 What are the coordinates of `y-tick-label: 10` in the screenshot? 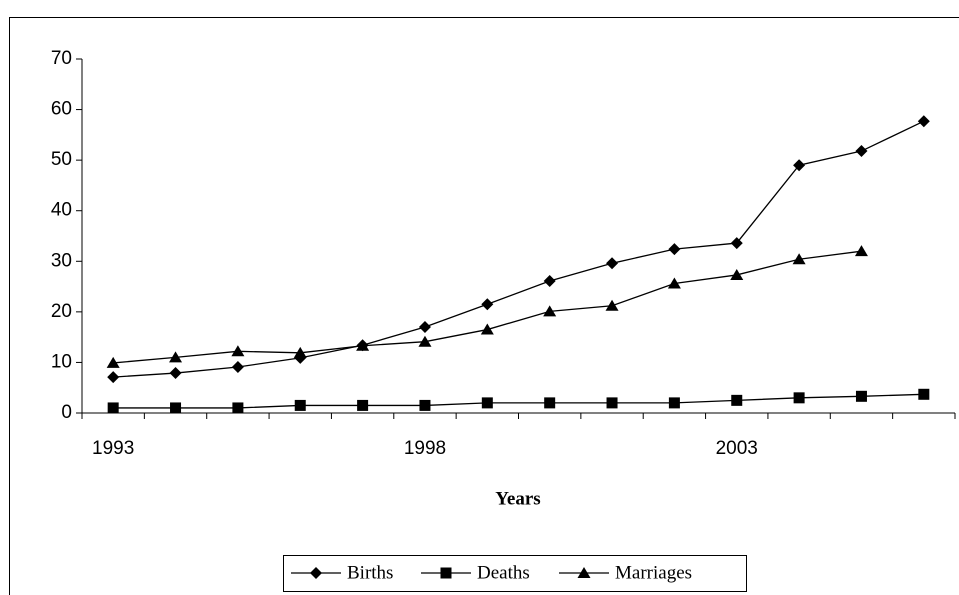 It's located at (61, 361).